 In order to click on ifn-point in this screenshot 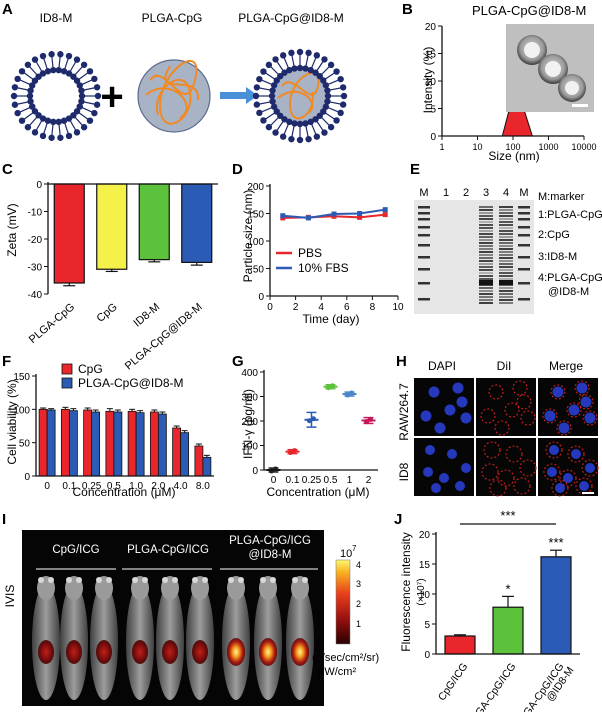, I will do `click(370, 420)`.